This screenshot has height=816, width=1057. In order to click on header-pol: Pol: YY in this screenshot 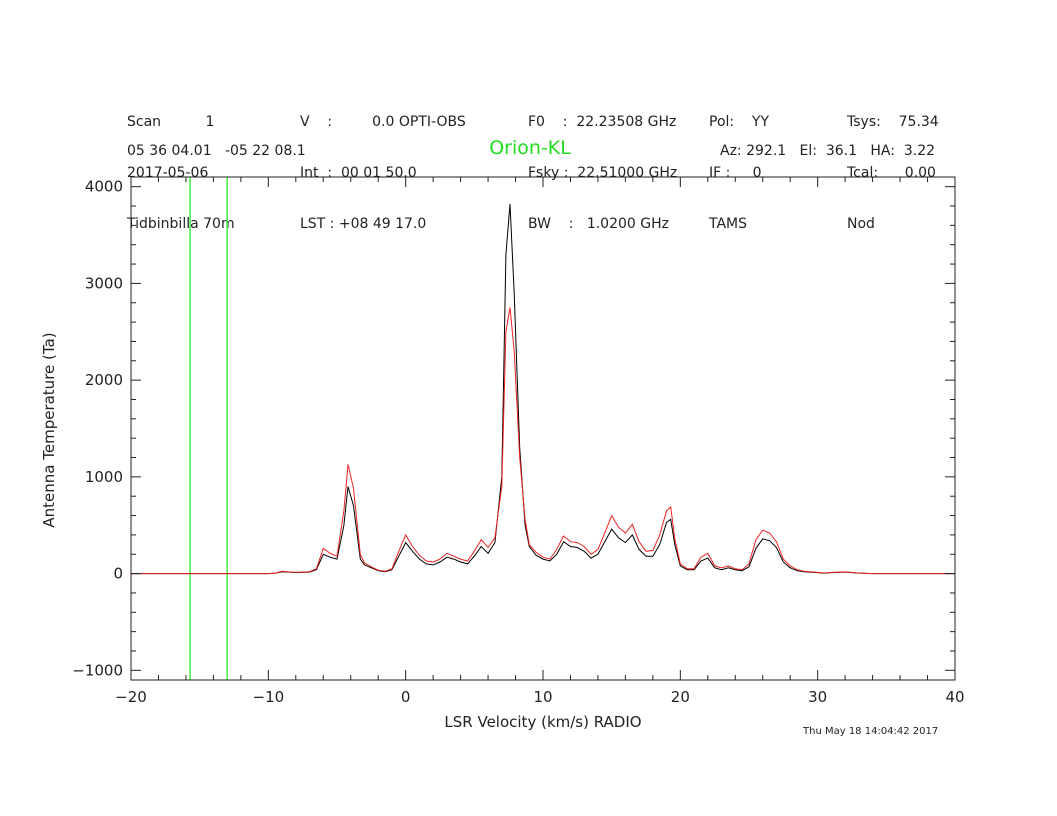, I will do `click(739, 122)`.